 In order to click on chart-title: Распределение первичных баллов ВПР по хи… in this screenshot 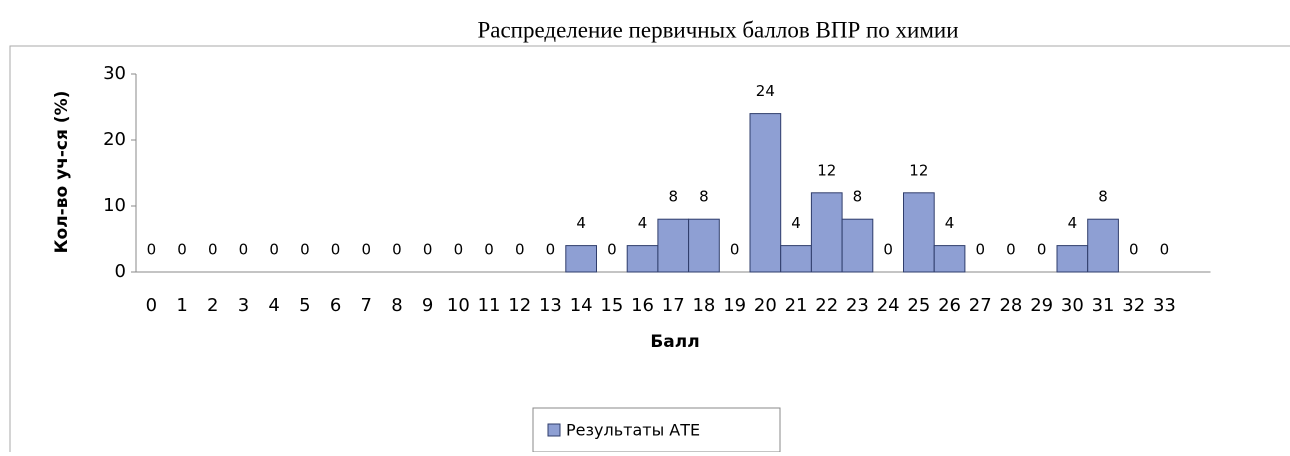, I will do `click(717, 29)`.